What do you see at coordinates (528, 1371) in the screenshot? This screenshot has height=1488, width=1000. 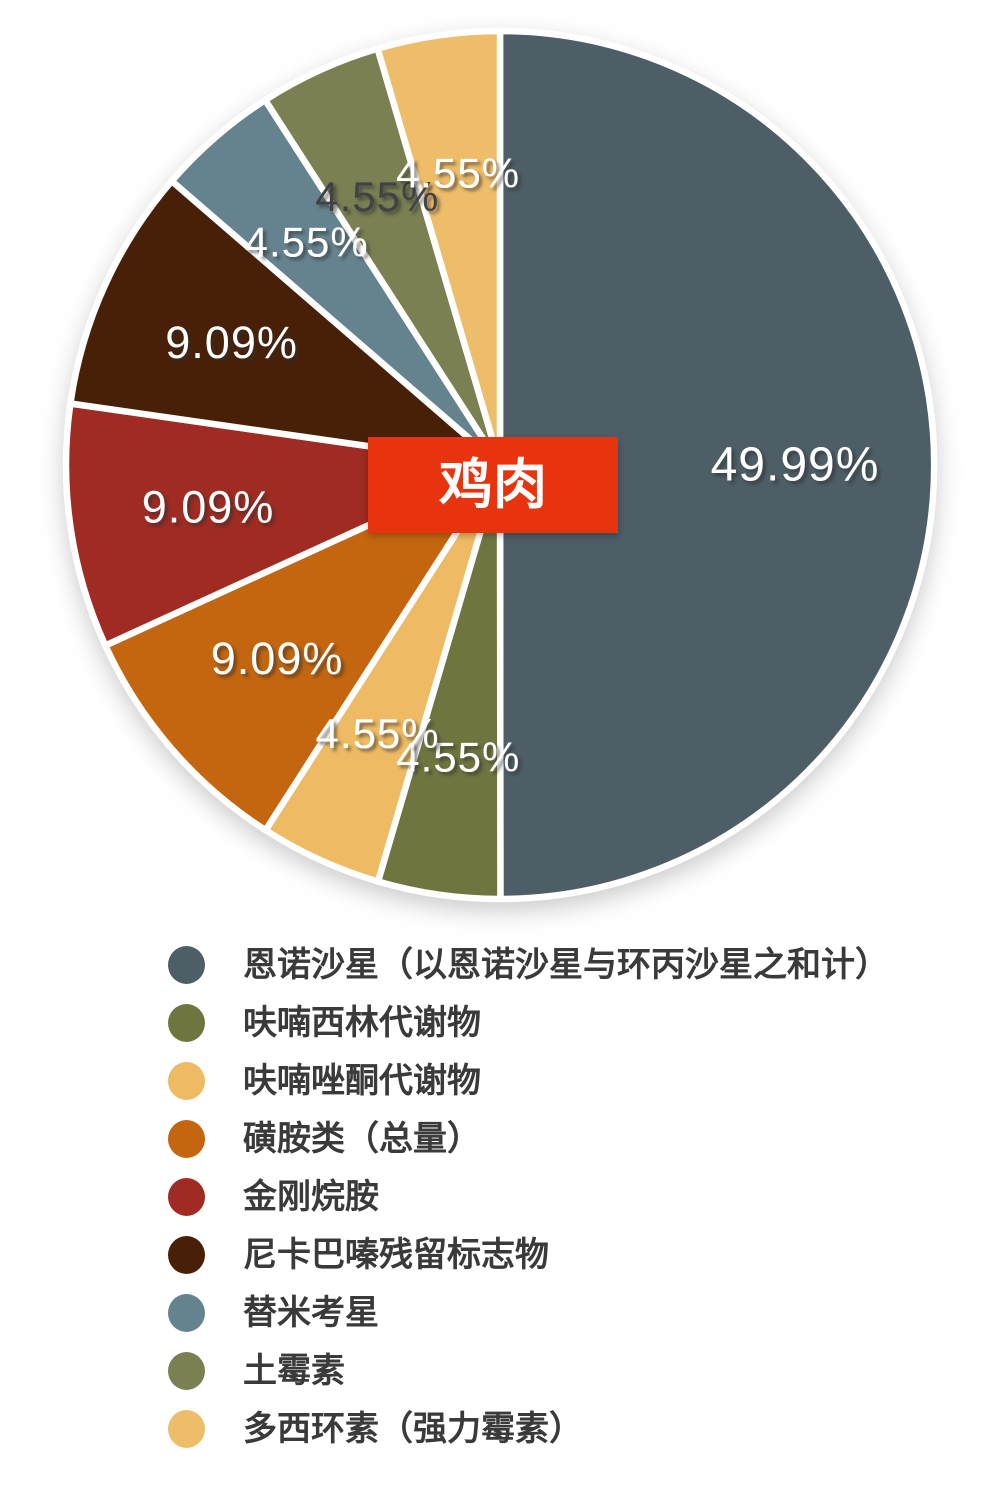 I see `legend-item-7: 土霉素` at bounding box center [528, 1371].